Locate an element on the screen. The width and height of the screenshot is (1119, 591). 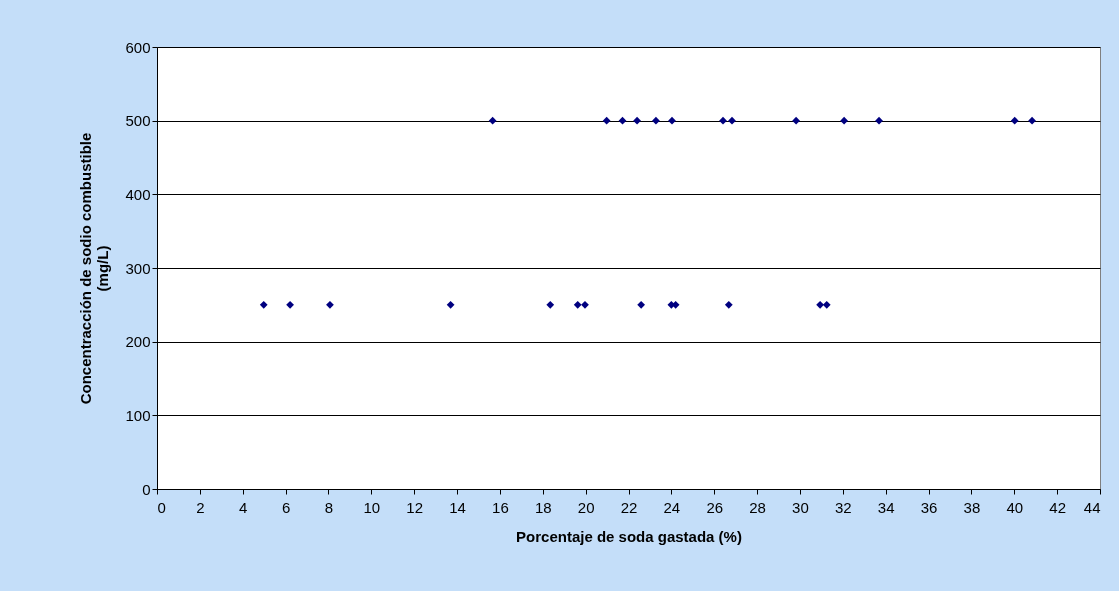
y-axis-title: Concentracción de sodio combustible (mg/L) is located at coordinates (94, 268).